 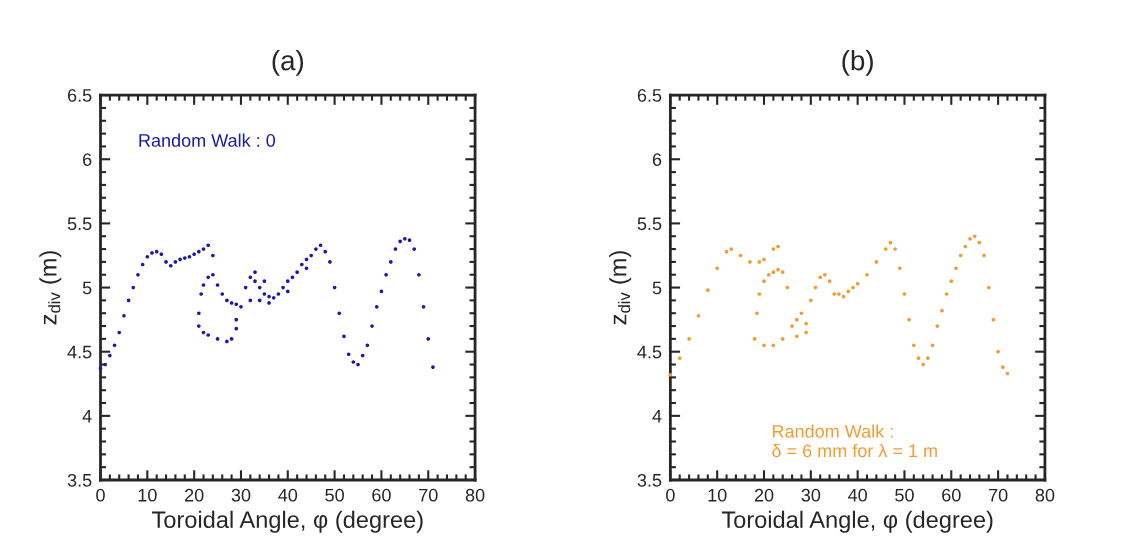 I want to click on chart-title: (a), so click(x=288, y=62).